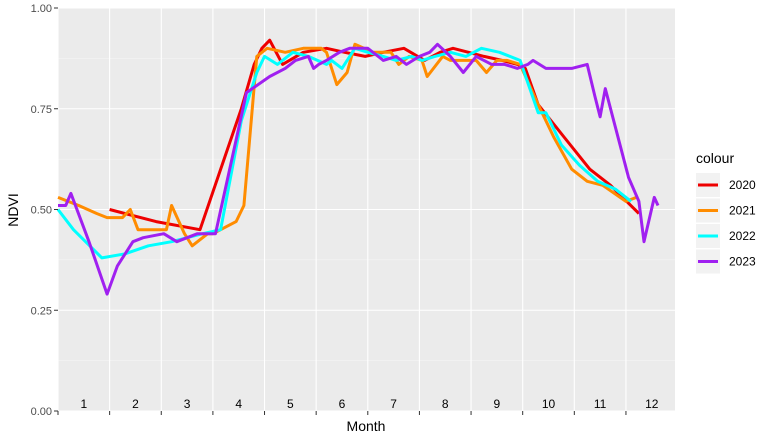  Describe the element at coordinates (652, 404) in the screenshot. I see `month-label: 12` at that location.